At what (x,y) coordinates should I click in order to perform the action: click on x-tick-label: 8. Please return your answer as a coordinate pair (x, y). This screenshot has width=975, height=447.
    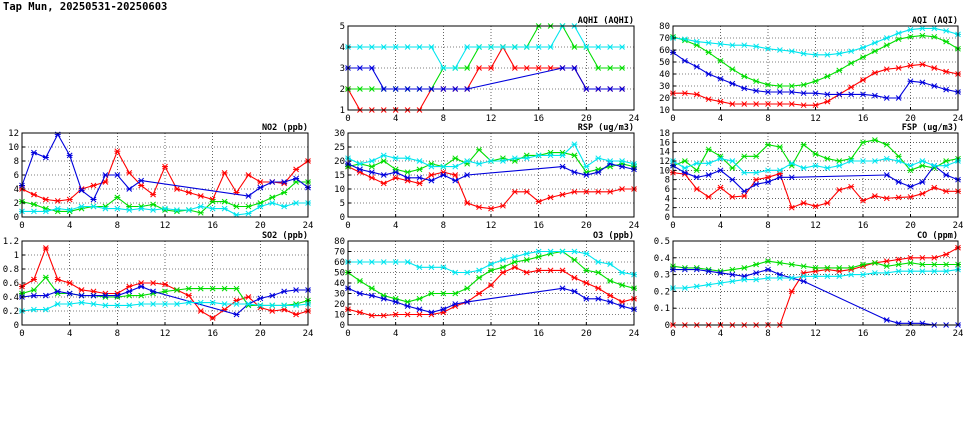
    Looking at the image, I should click on (443, 226).